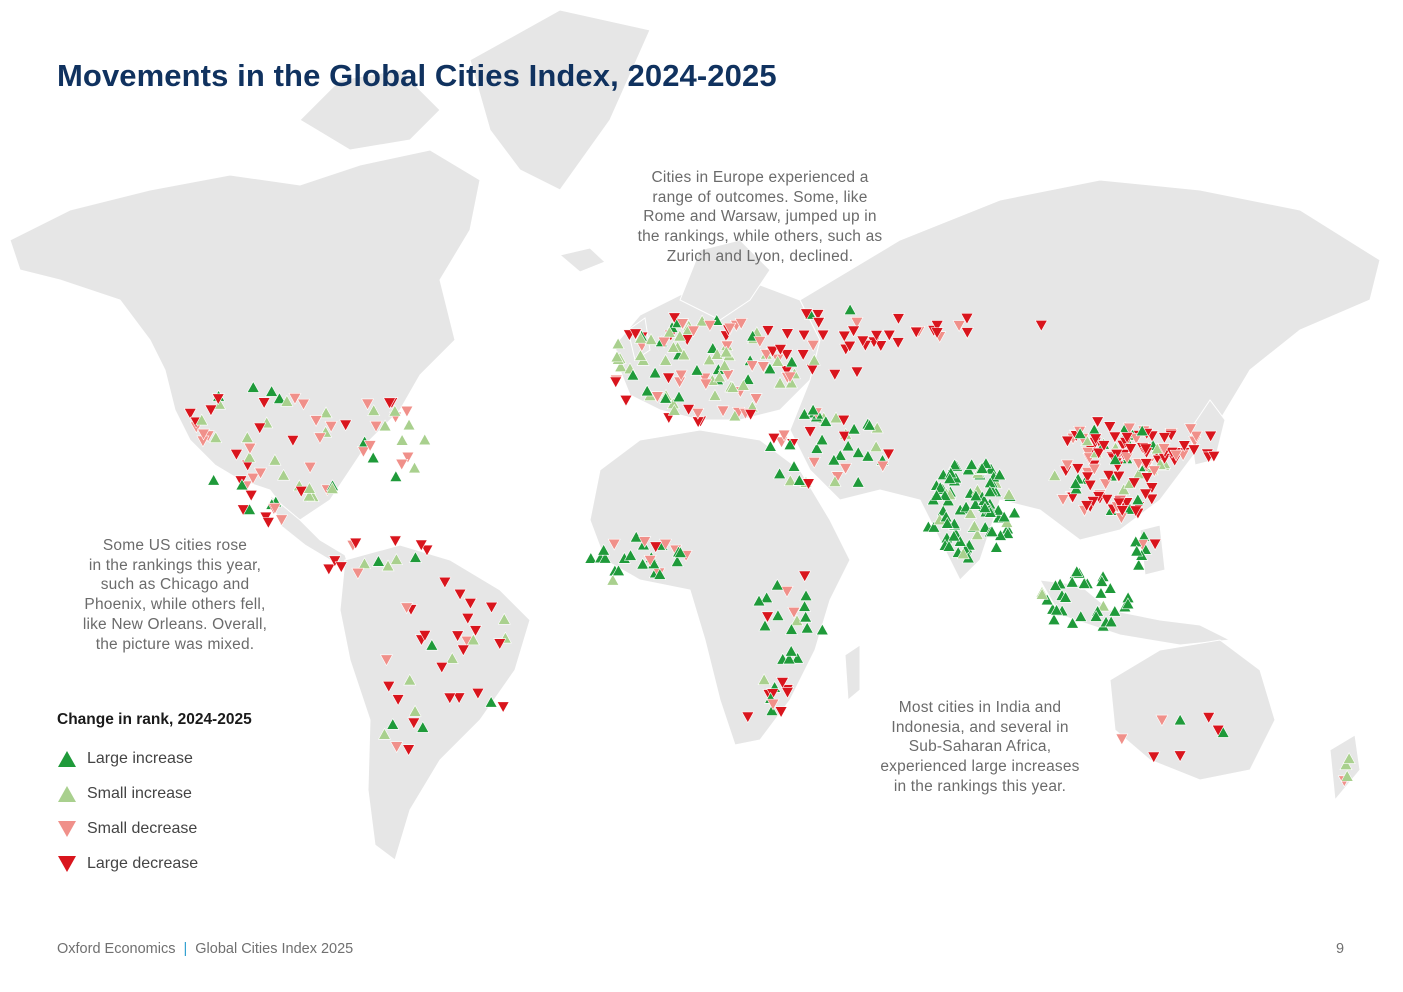 Image resolution: width=1403 pixels, height=992 pixels. What do you see at coordinates (154, 863) in the screenshot?
I see `legend-item-large-decrease: Large decrease` at bounding box center [154, 863].